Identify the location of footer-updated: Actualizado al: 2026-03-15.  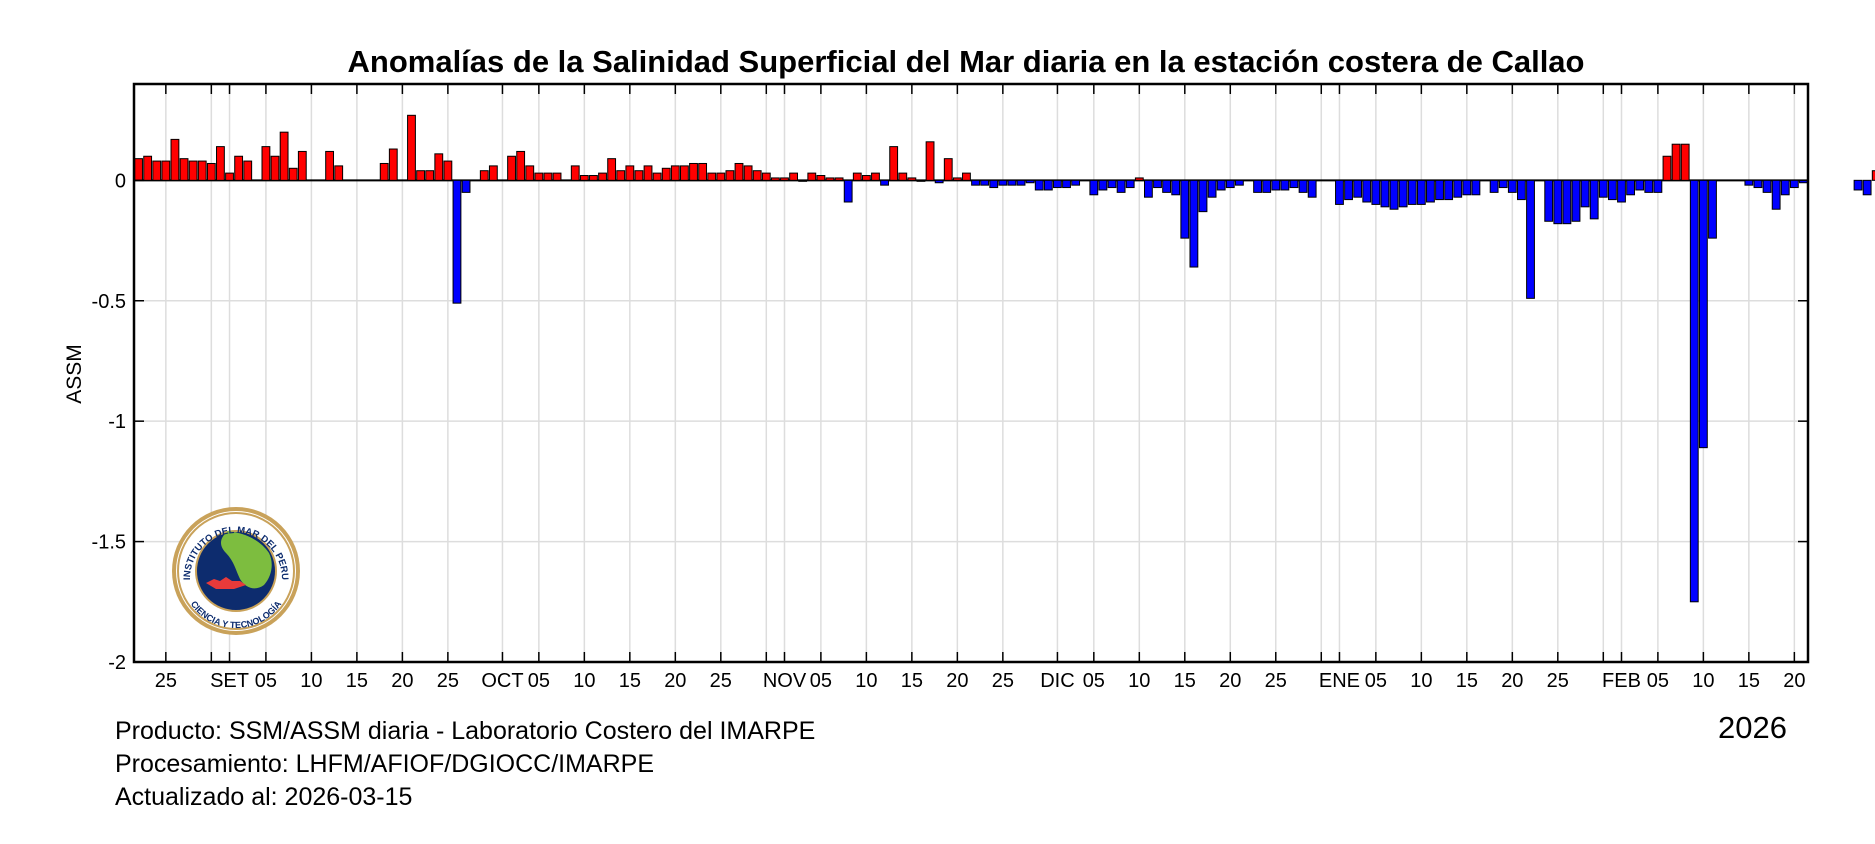
(264, 797).